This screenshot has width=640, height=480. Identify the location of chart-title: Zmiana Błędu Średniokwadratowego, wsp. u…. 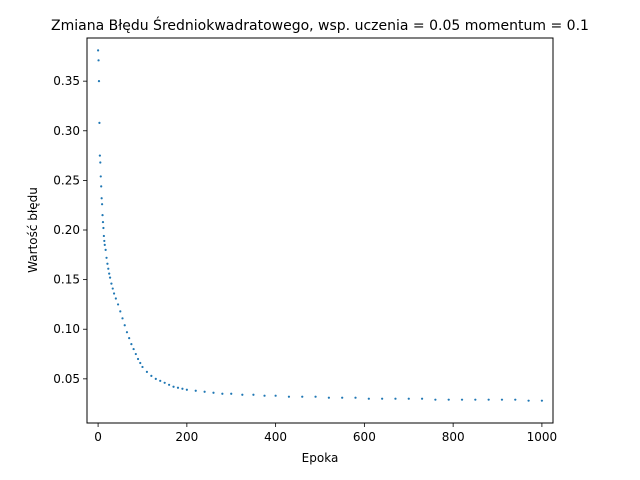
(320, 25).